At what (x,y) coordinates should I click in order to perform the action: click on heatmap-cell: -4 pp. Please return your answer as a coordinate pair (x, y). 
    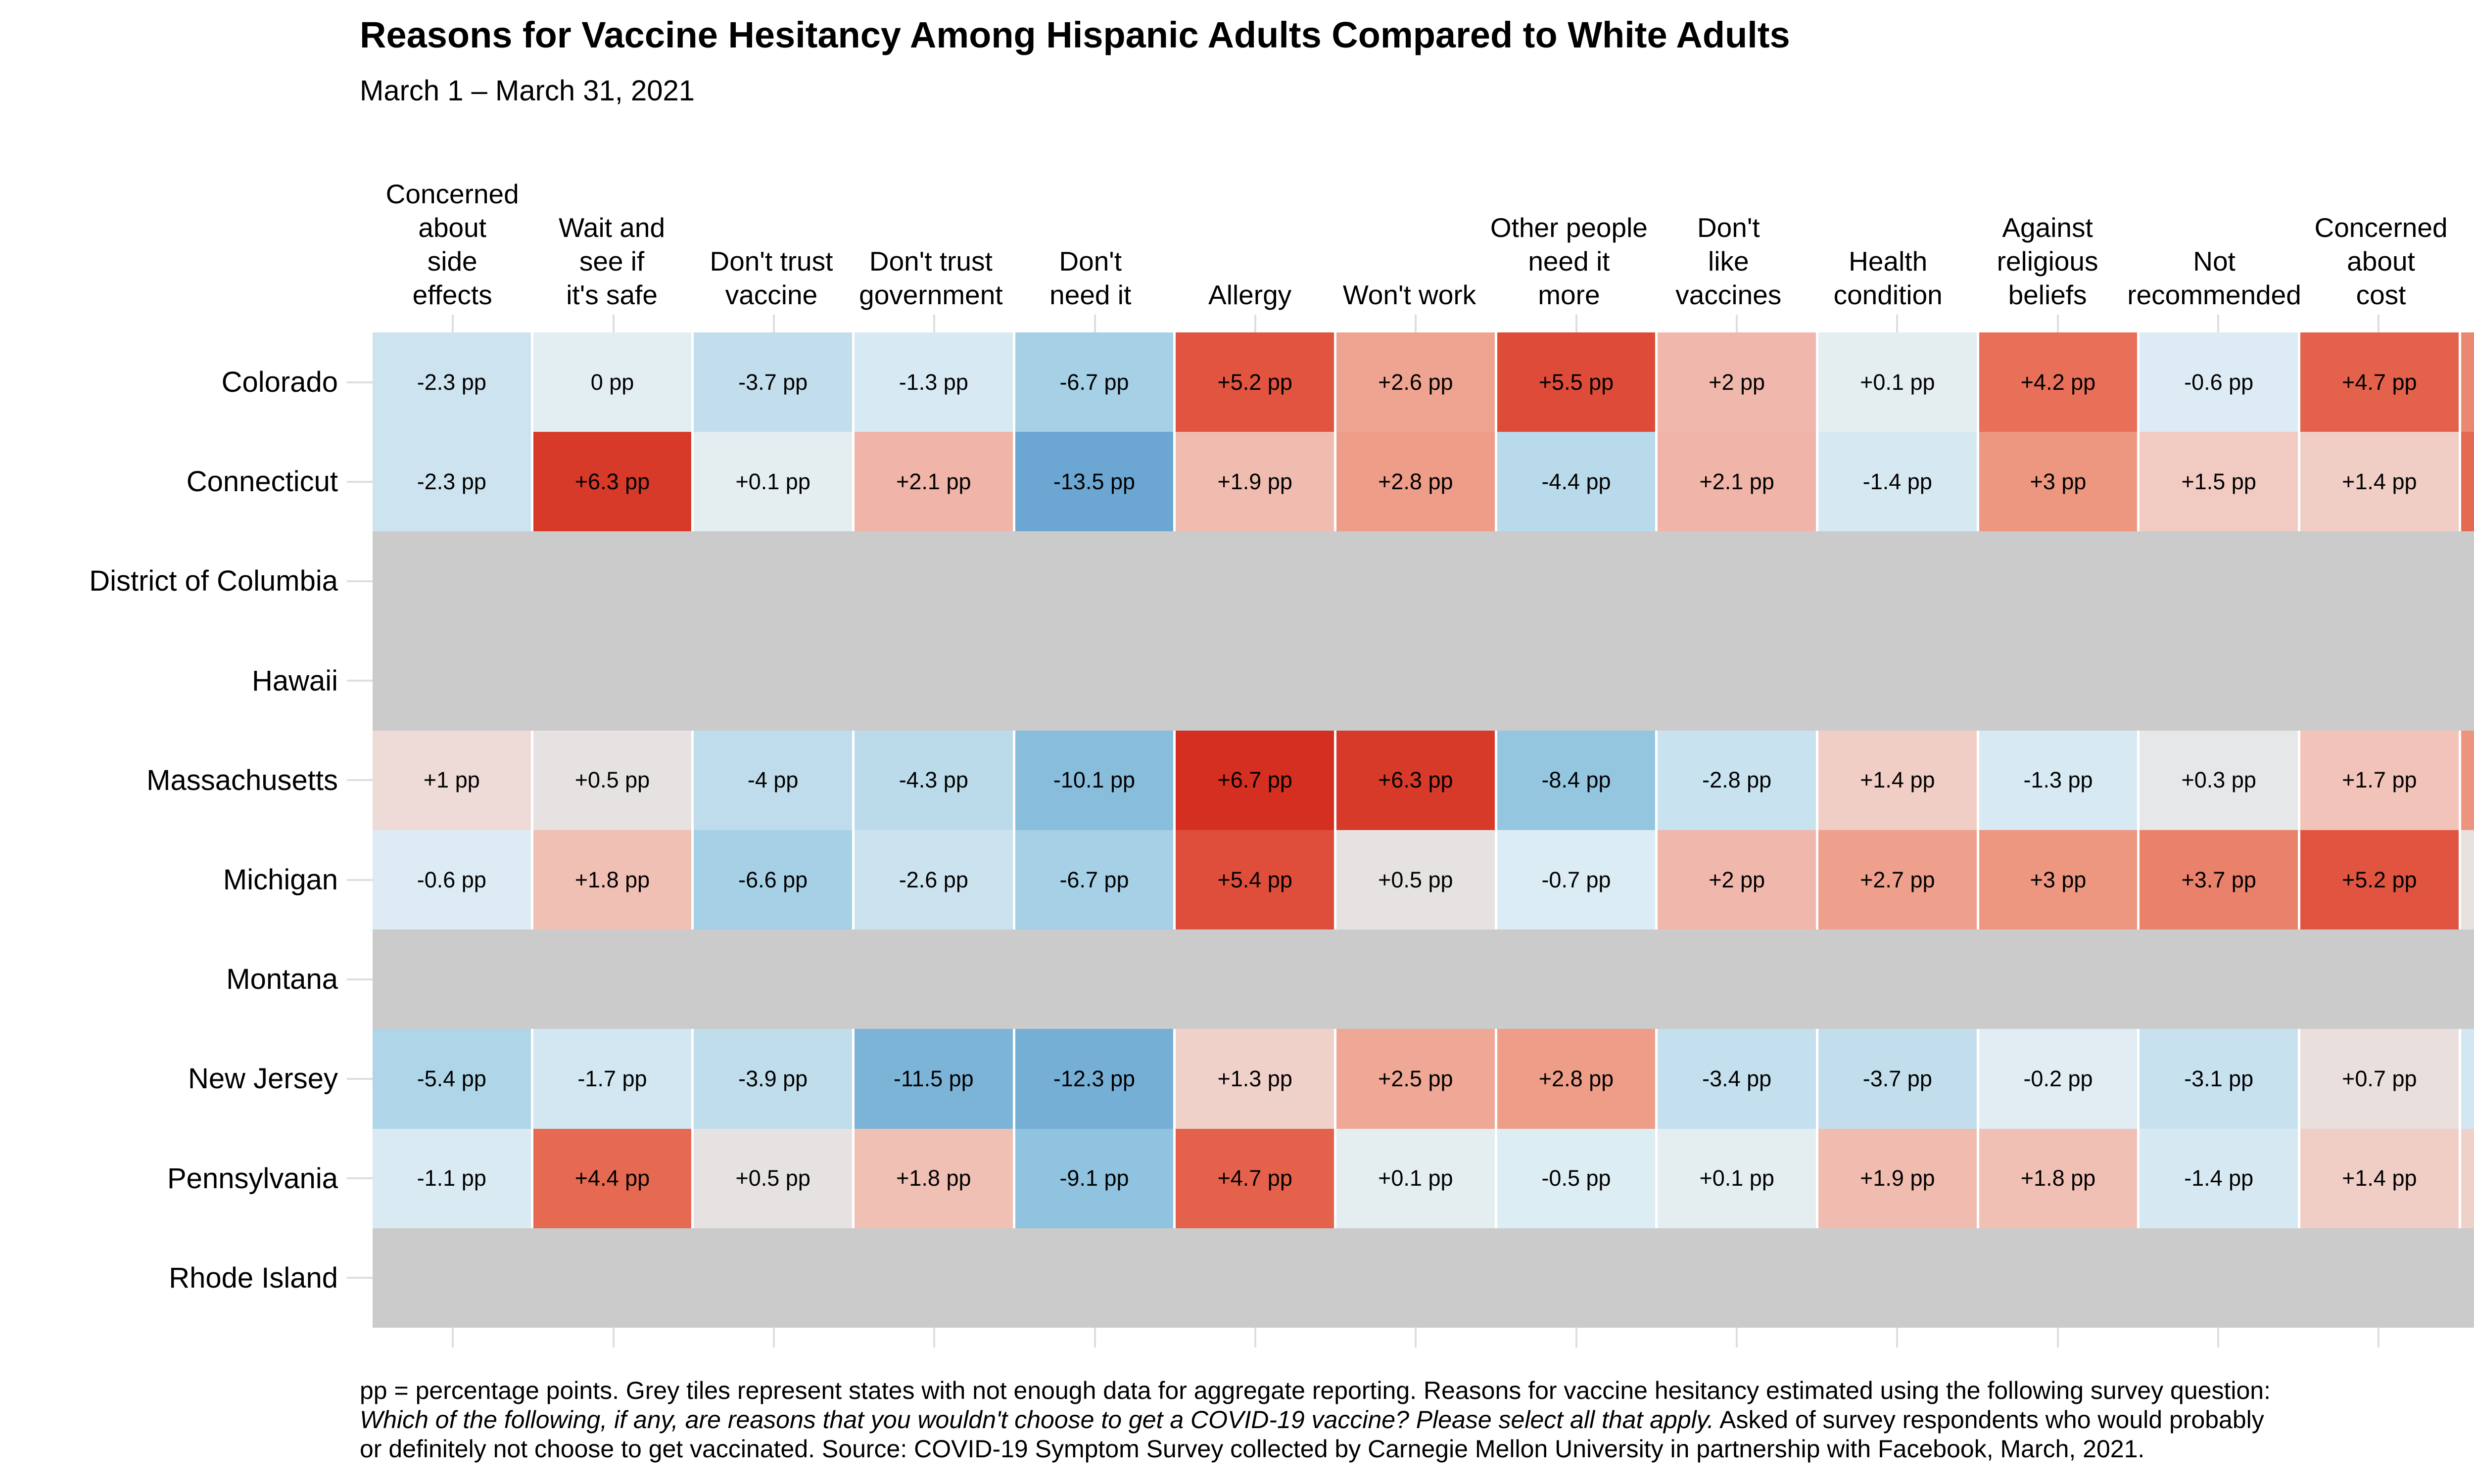
    Looking at the image, I should click on (773, 780).